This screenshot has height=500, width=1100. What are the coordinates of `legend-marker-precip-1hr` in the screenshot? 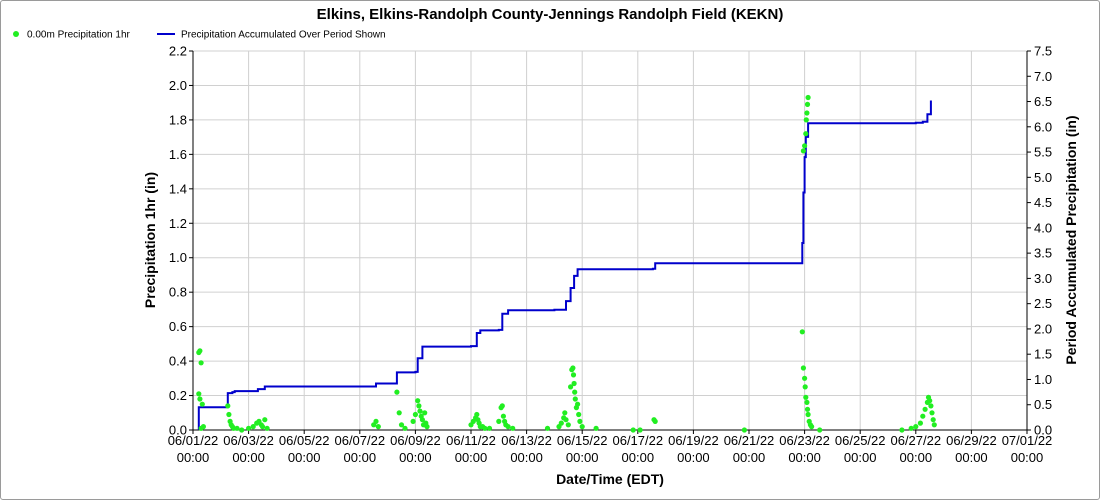 It's located at (16, 34).